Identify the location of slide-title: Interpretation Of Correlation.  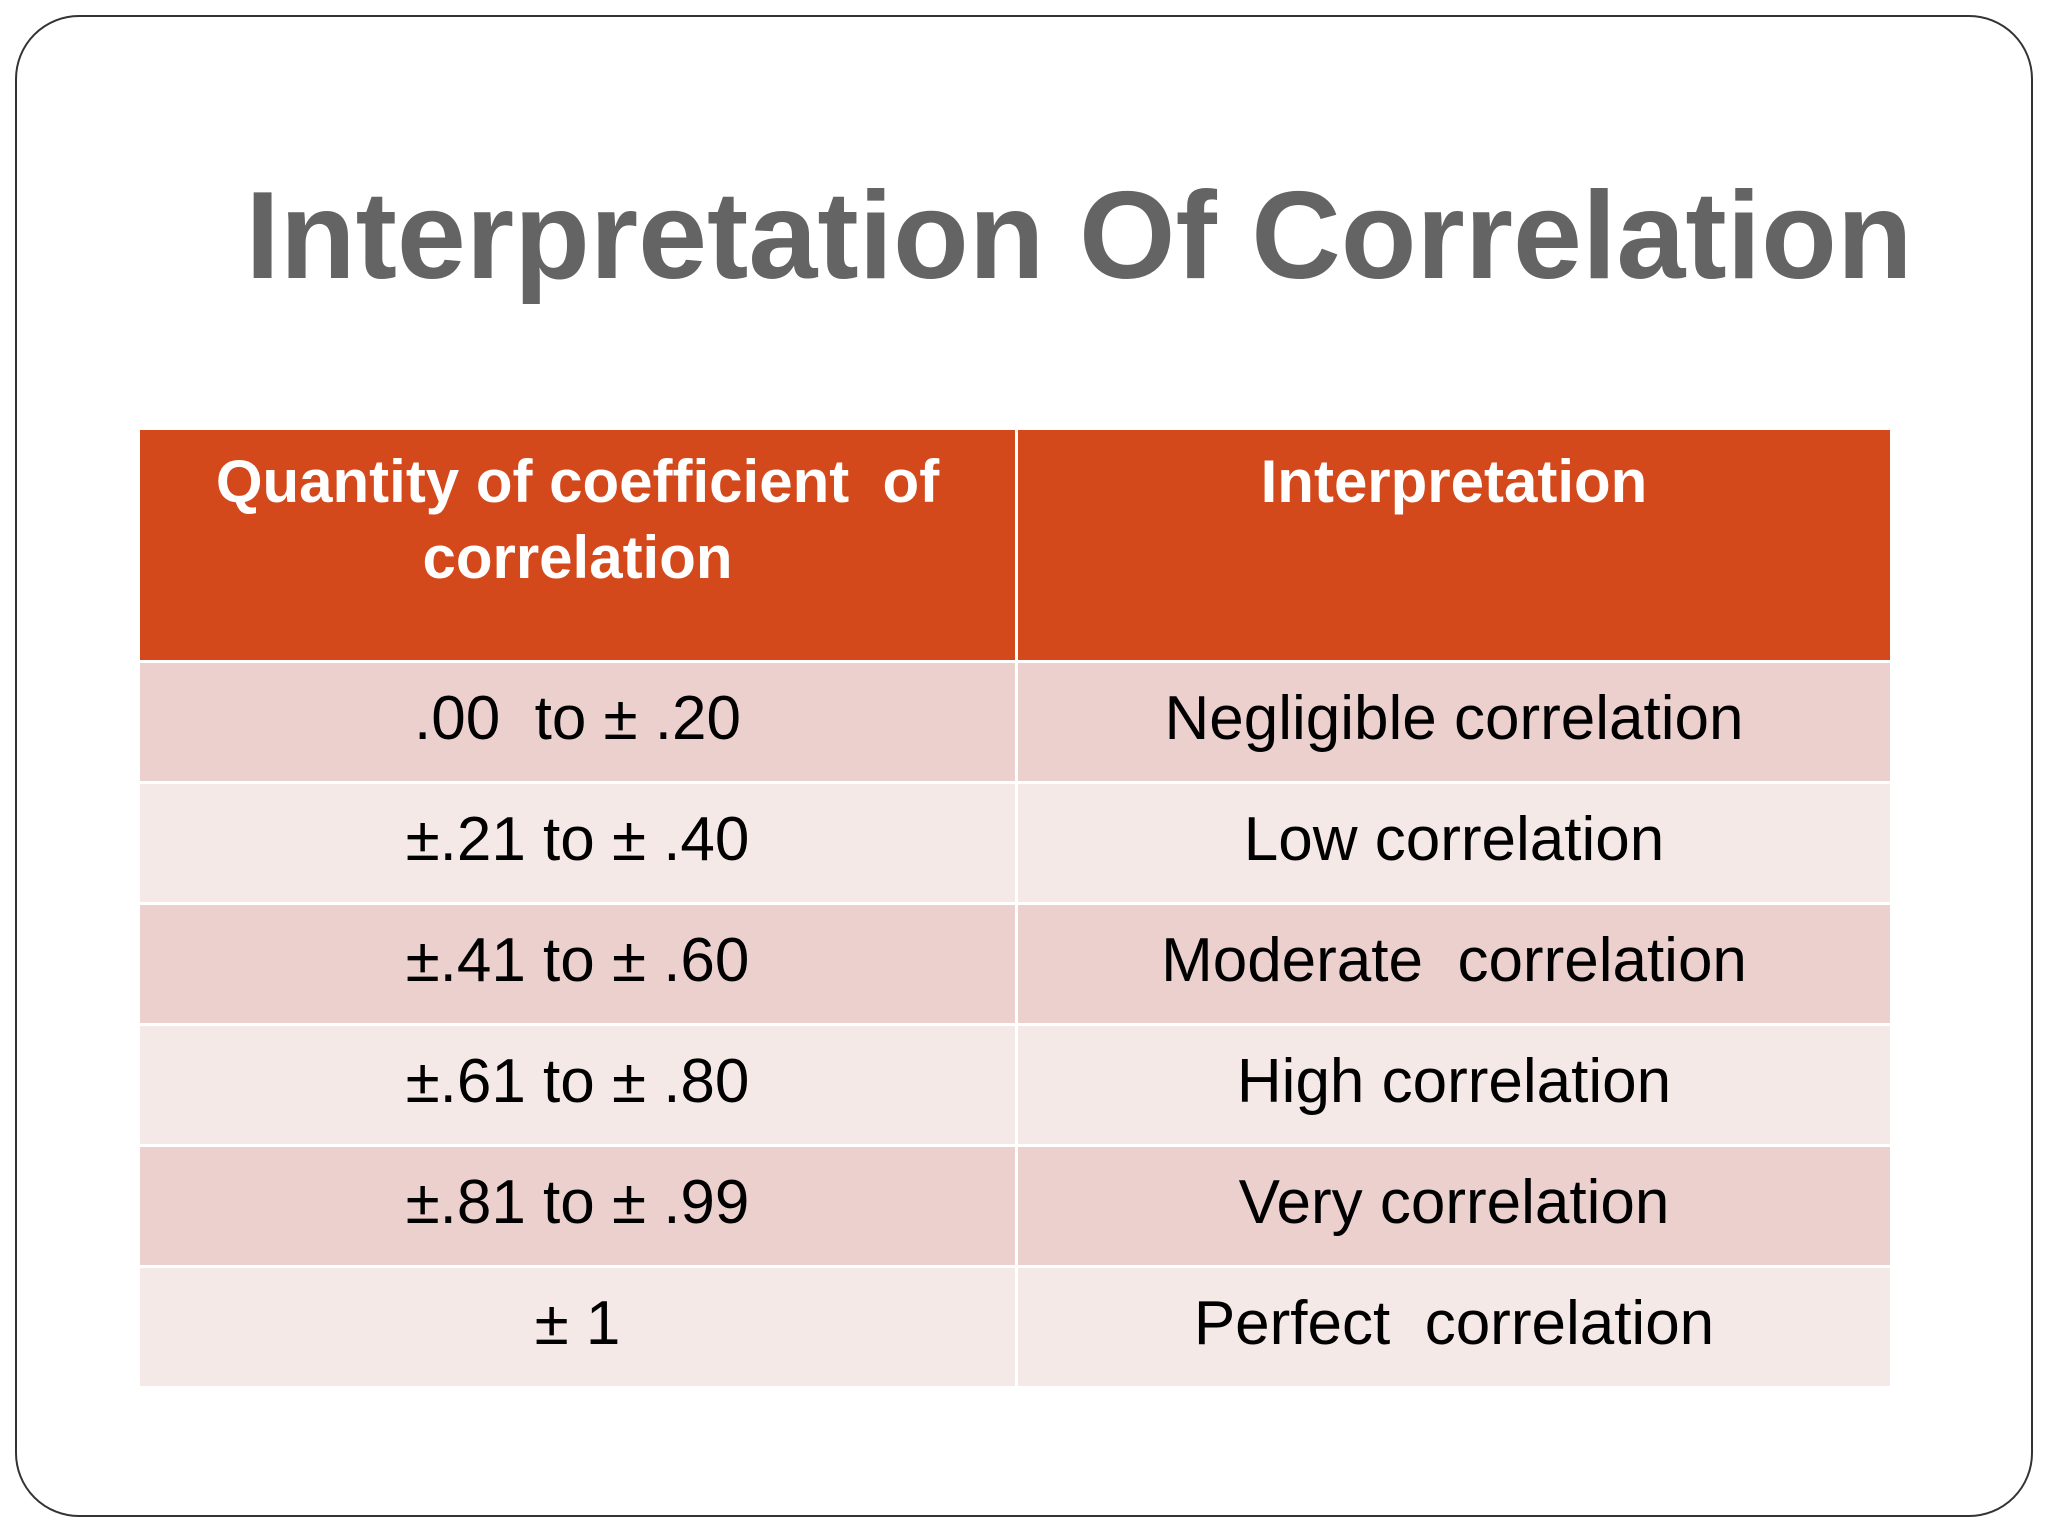
(1079, 236).